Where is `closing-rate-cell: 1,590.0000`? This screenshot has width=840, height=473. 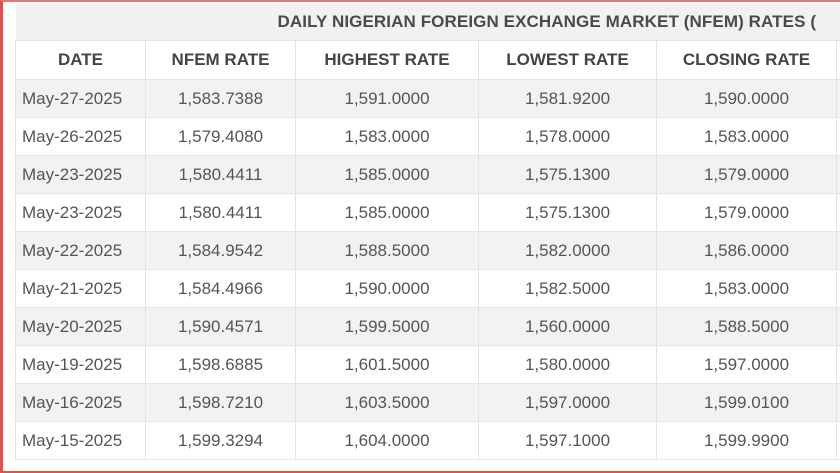
closing-rate-cell: 1,590.0000 is located at coordinates (746, 98).